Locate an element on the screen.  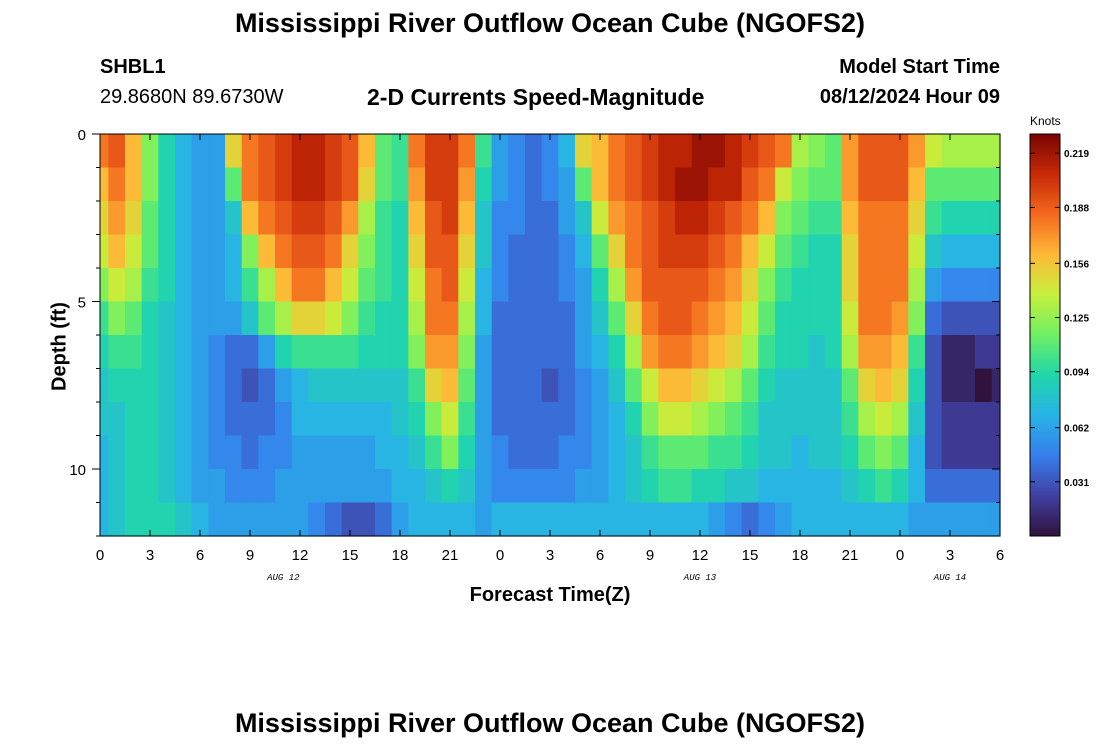
colorbar-tick-label: 0.094 is located at coordinates (1076, 373).